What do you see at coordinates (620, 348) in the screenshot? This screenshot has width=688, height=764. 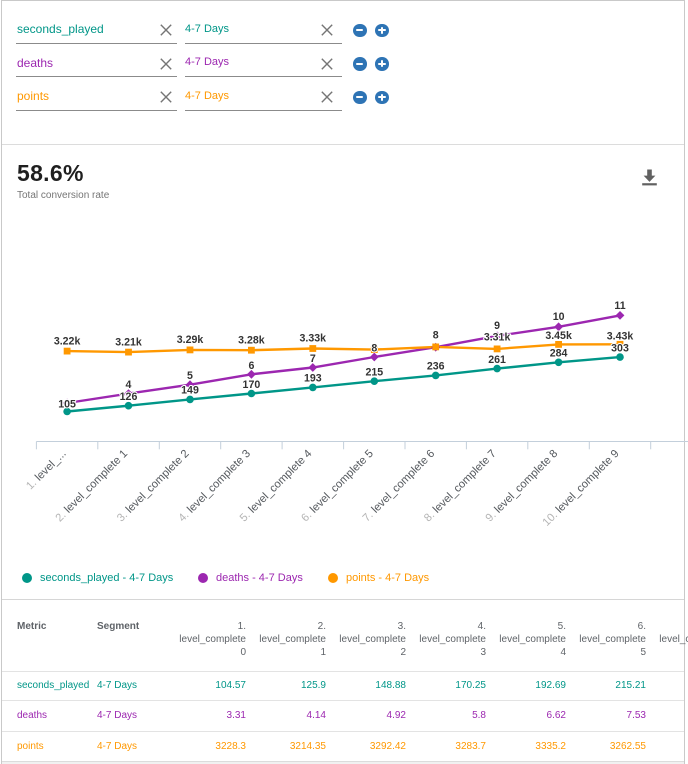 I see `svg-text: 303` at bounding box center [620, 348].